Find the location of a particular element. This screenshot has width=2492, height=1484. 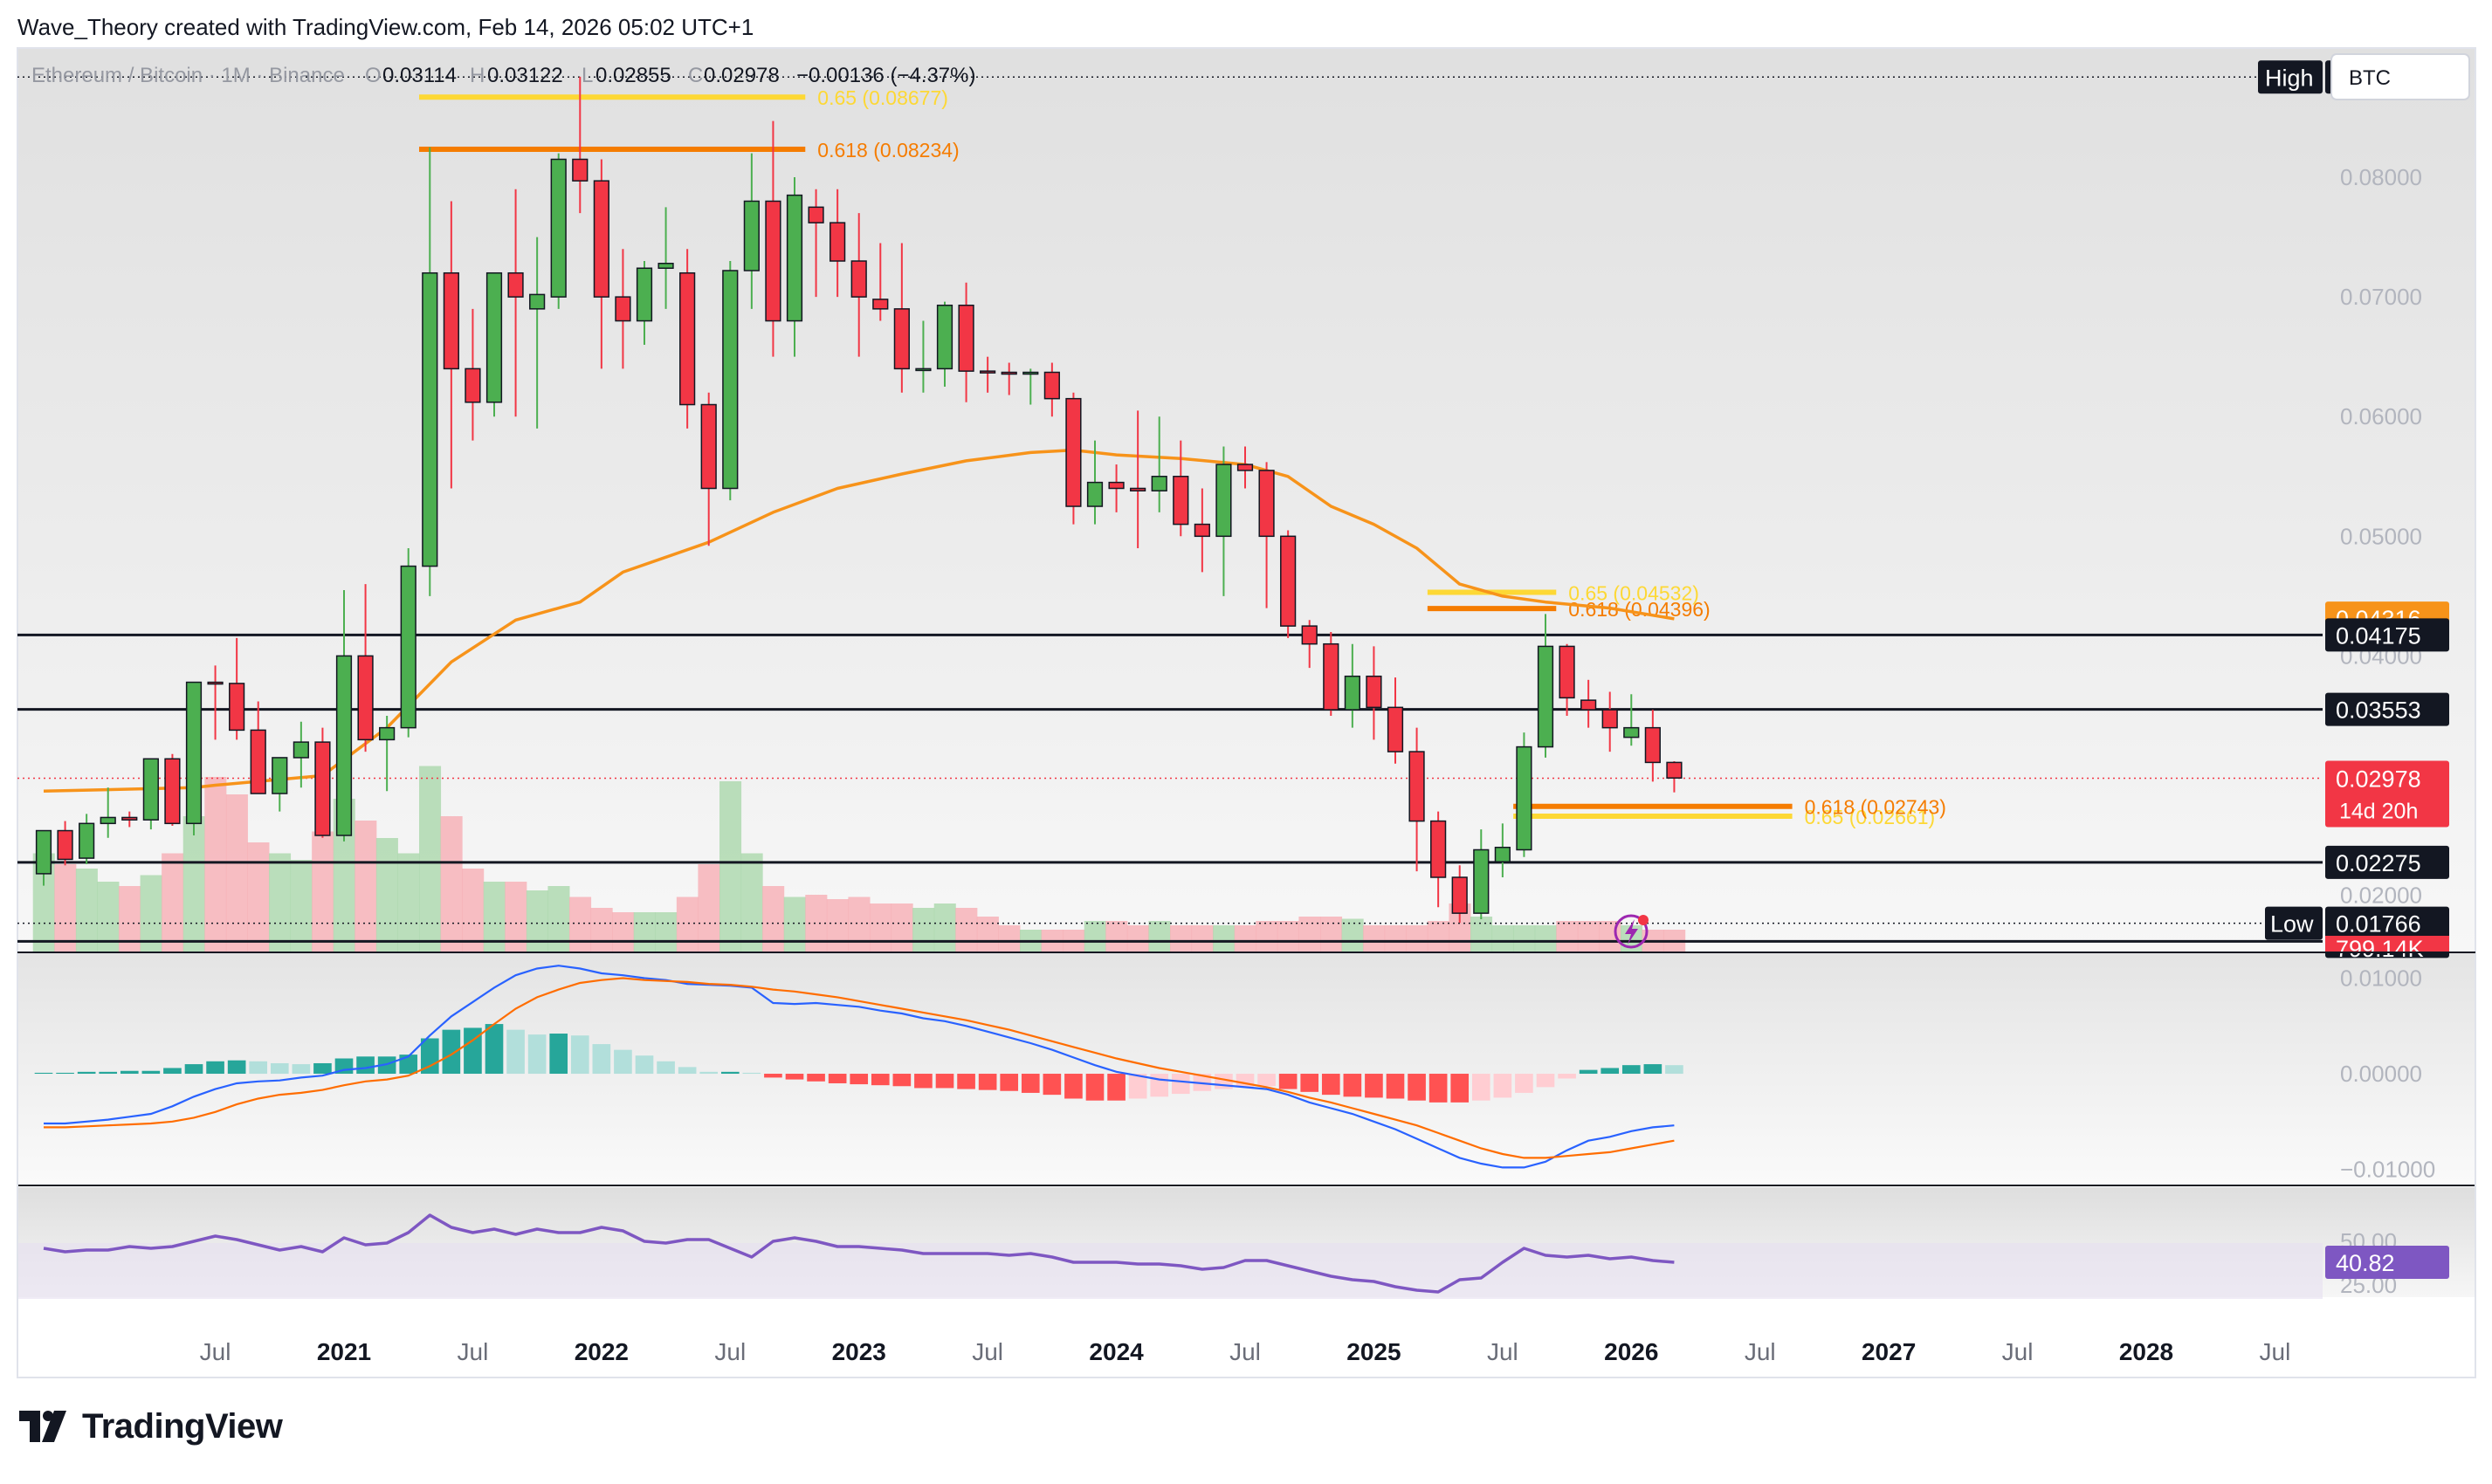

price-tick-label: 0.05000 is located at coordinates (2381, 536).